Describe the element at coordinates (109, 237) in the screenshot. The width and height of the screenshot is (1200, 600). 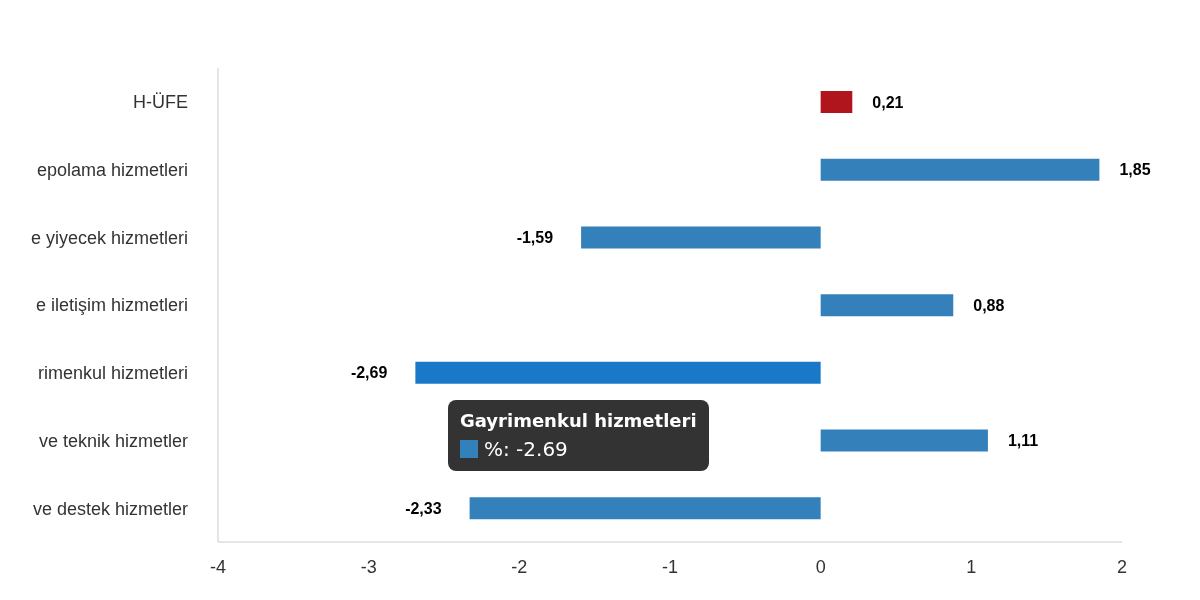
I see `y-tick-label: e yiyecek hizmetleri` at that location.